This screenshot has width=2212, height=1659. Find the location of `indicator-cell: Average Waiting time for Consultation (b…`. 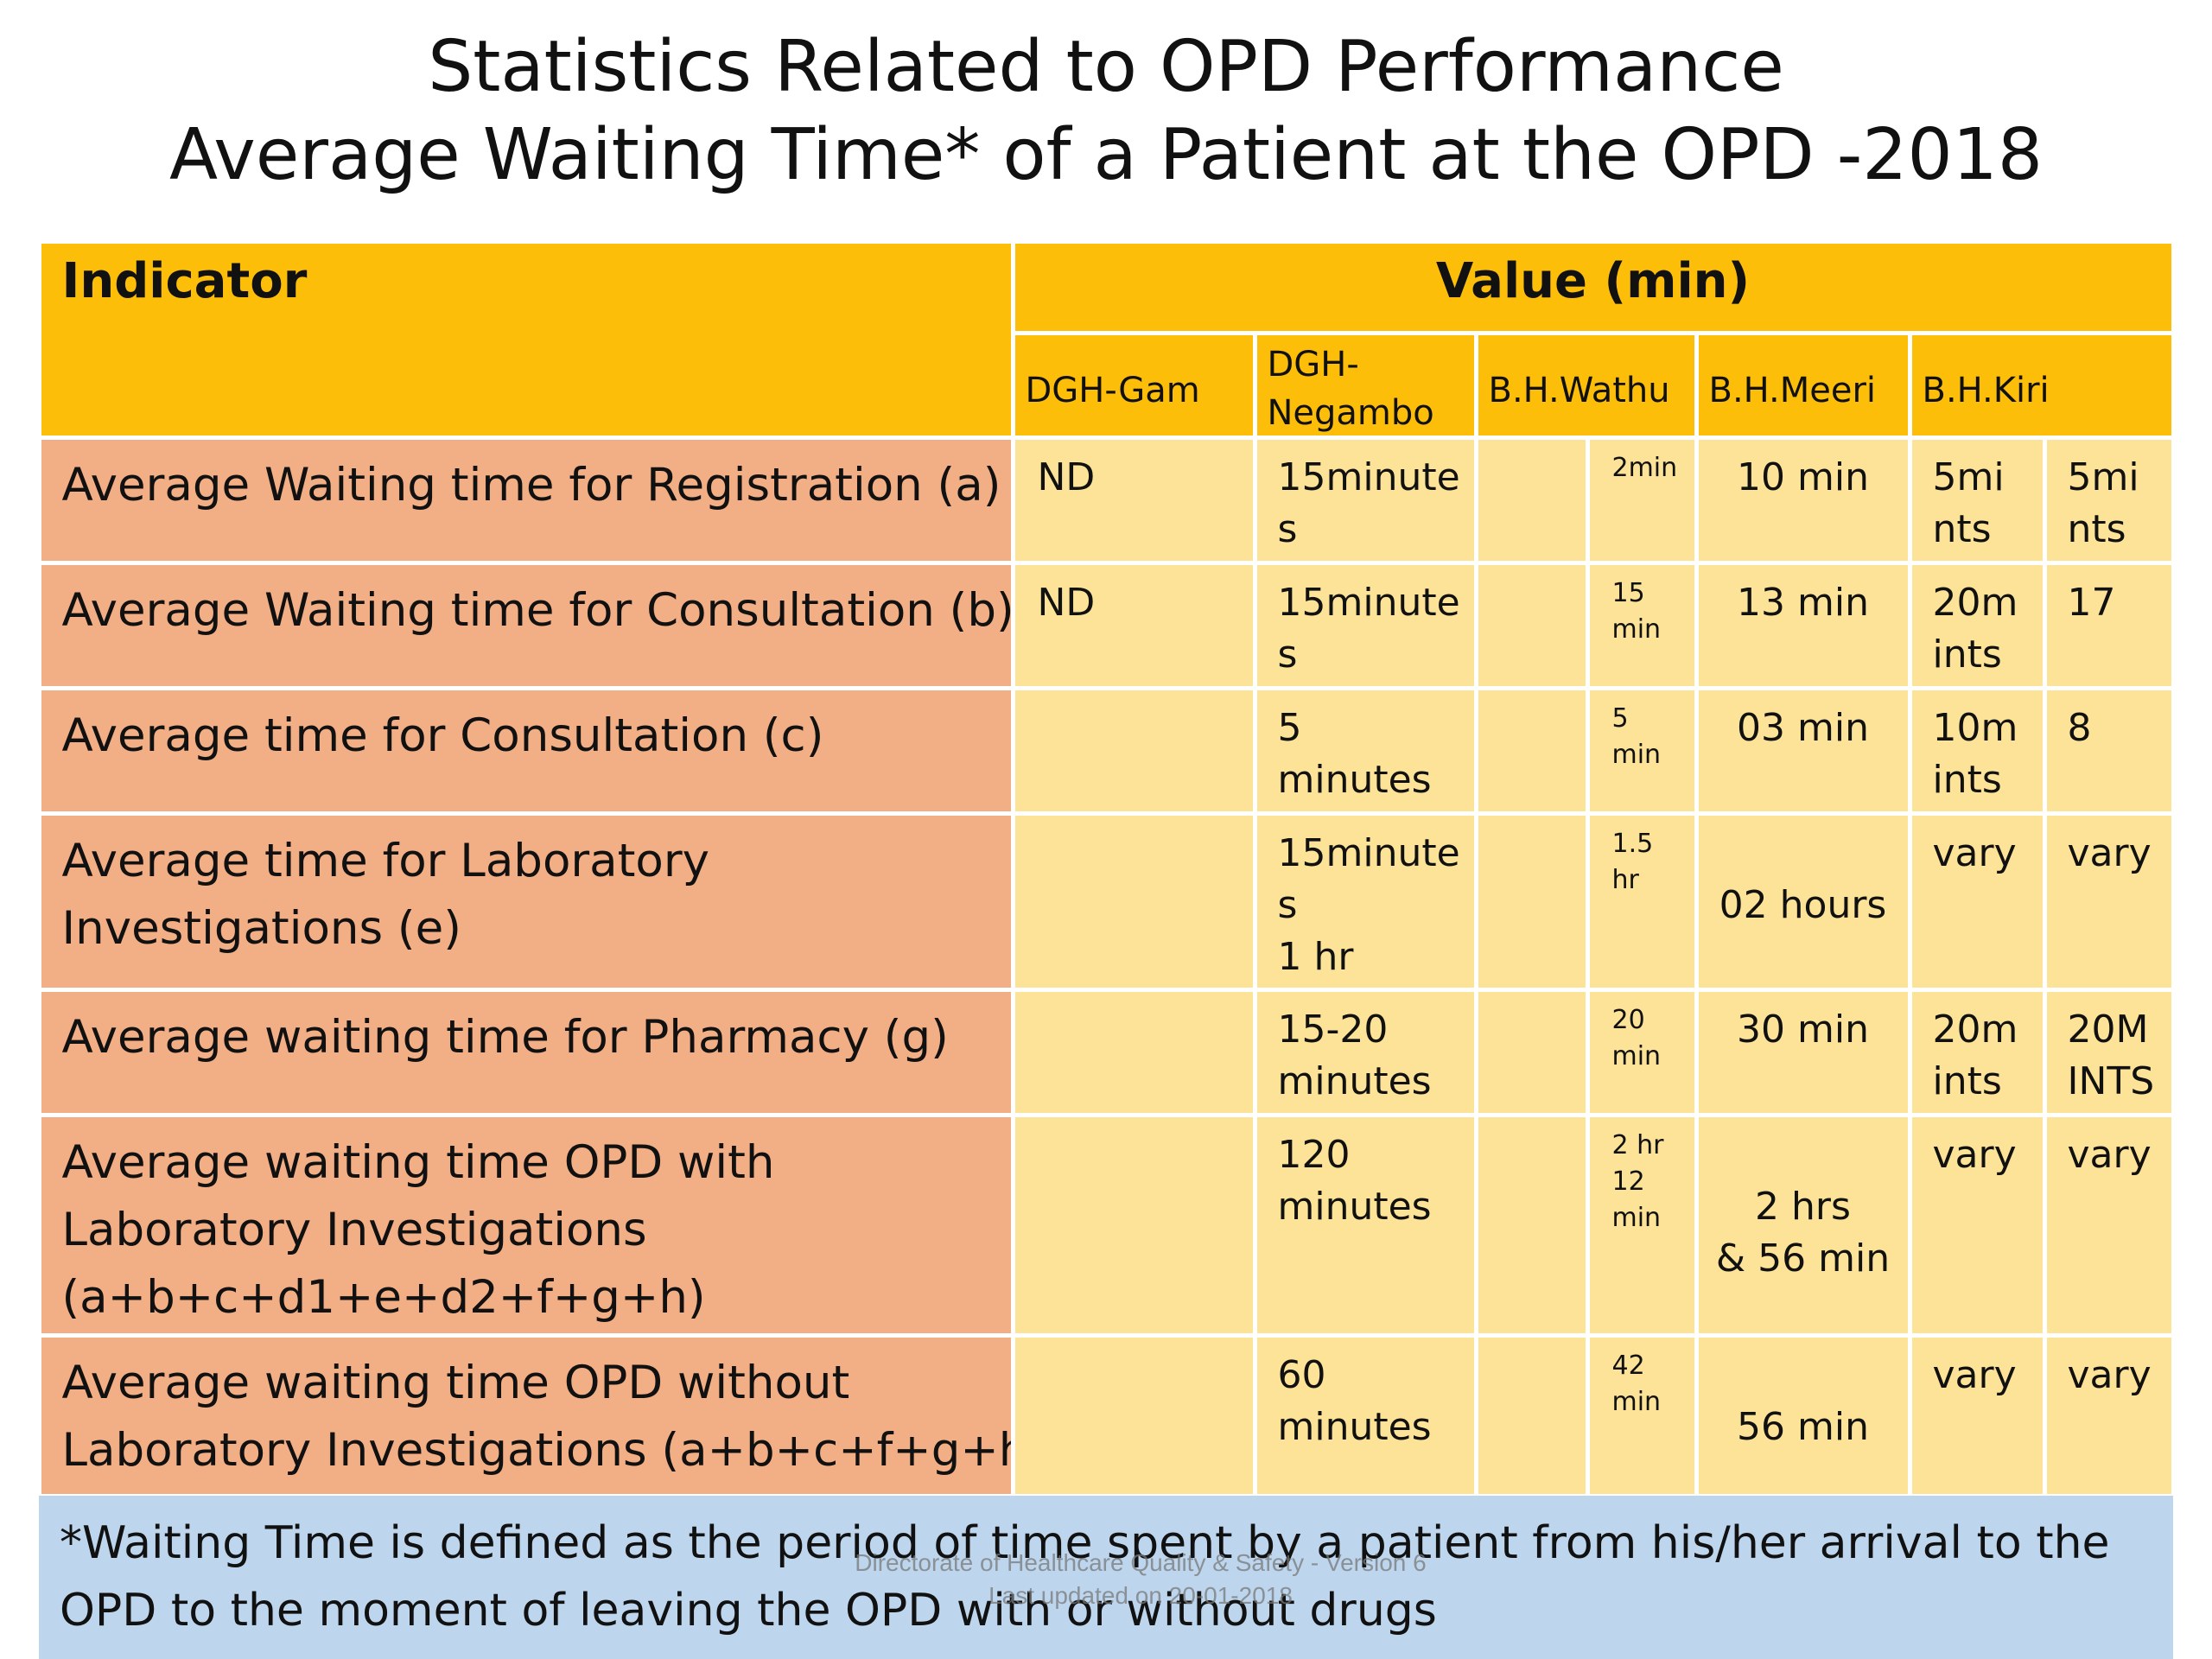

indicator-cell: Average Waiting time for Consultation (b… is located at coordinates (526, 625).